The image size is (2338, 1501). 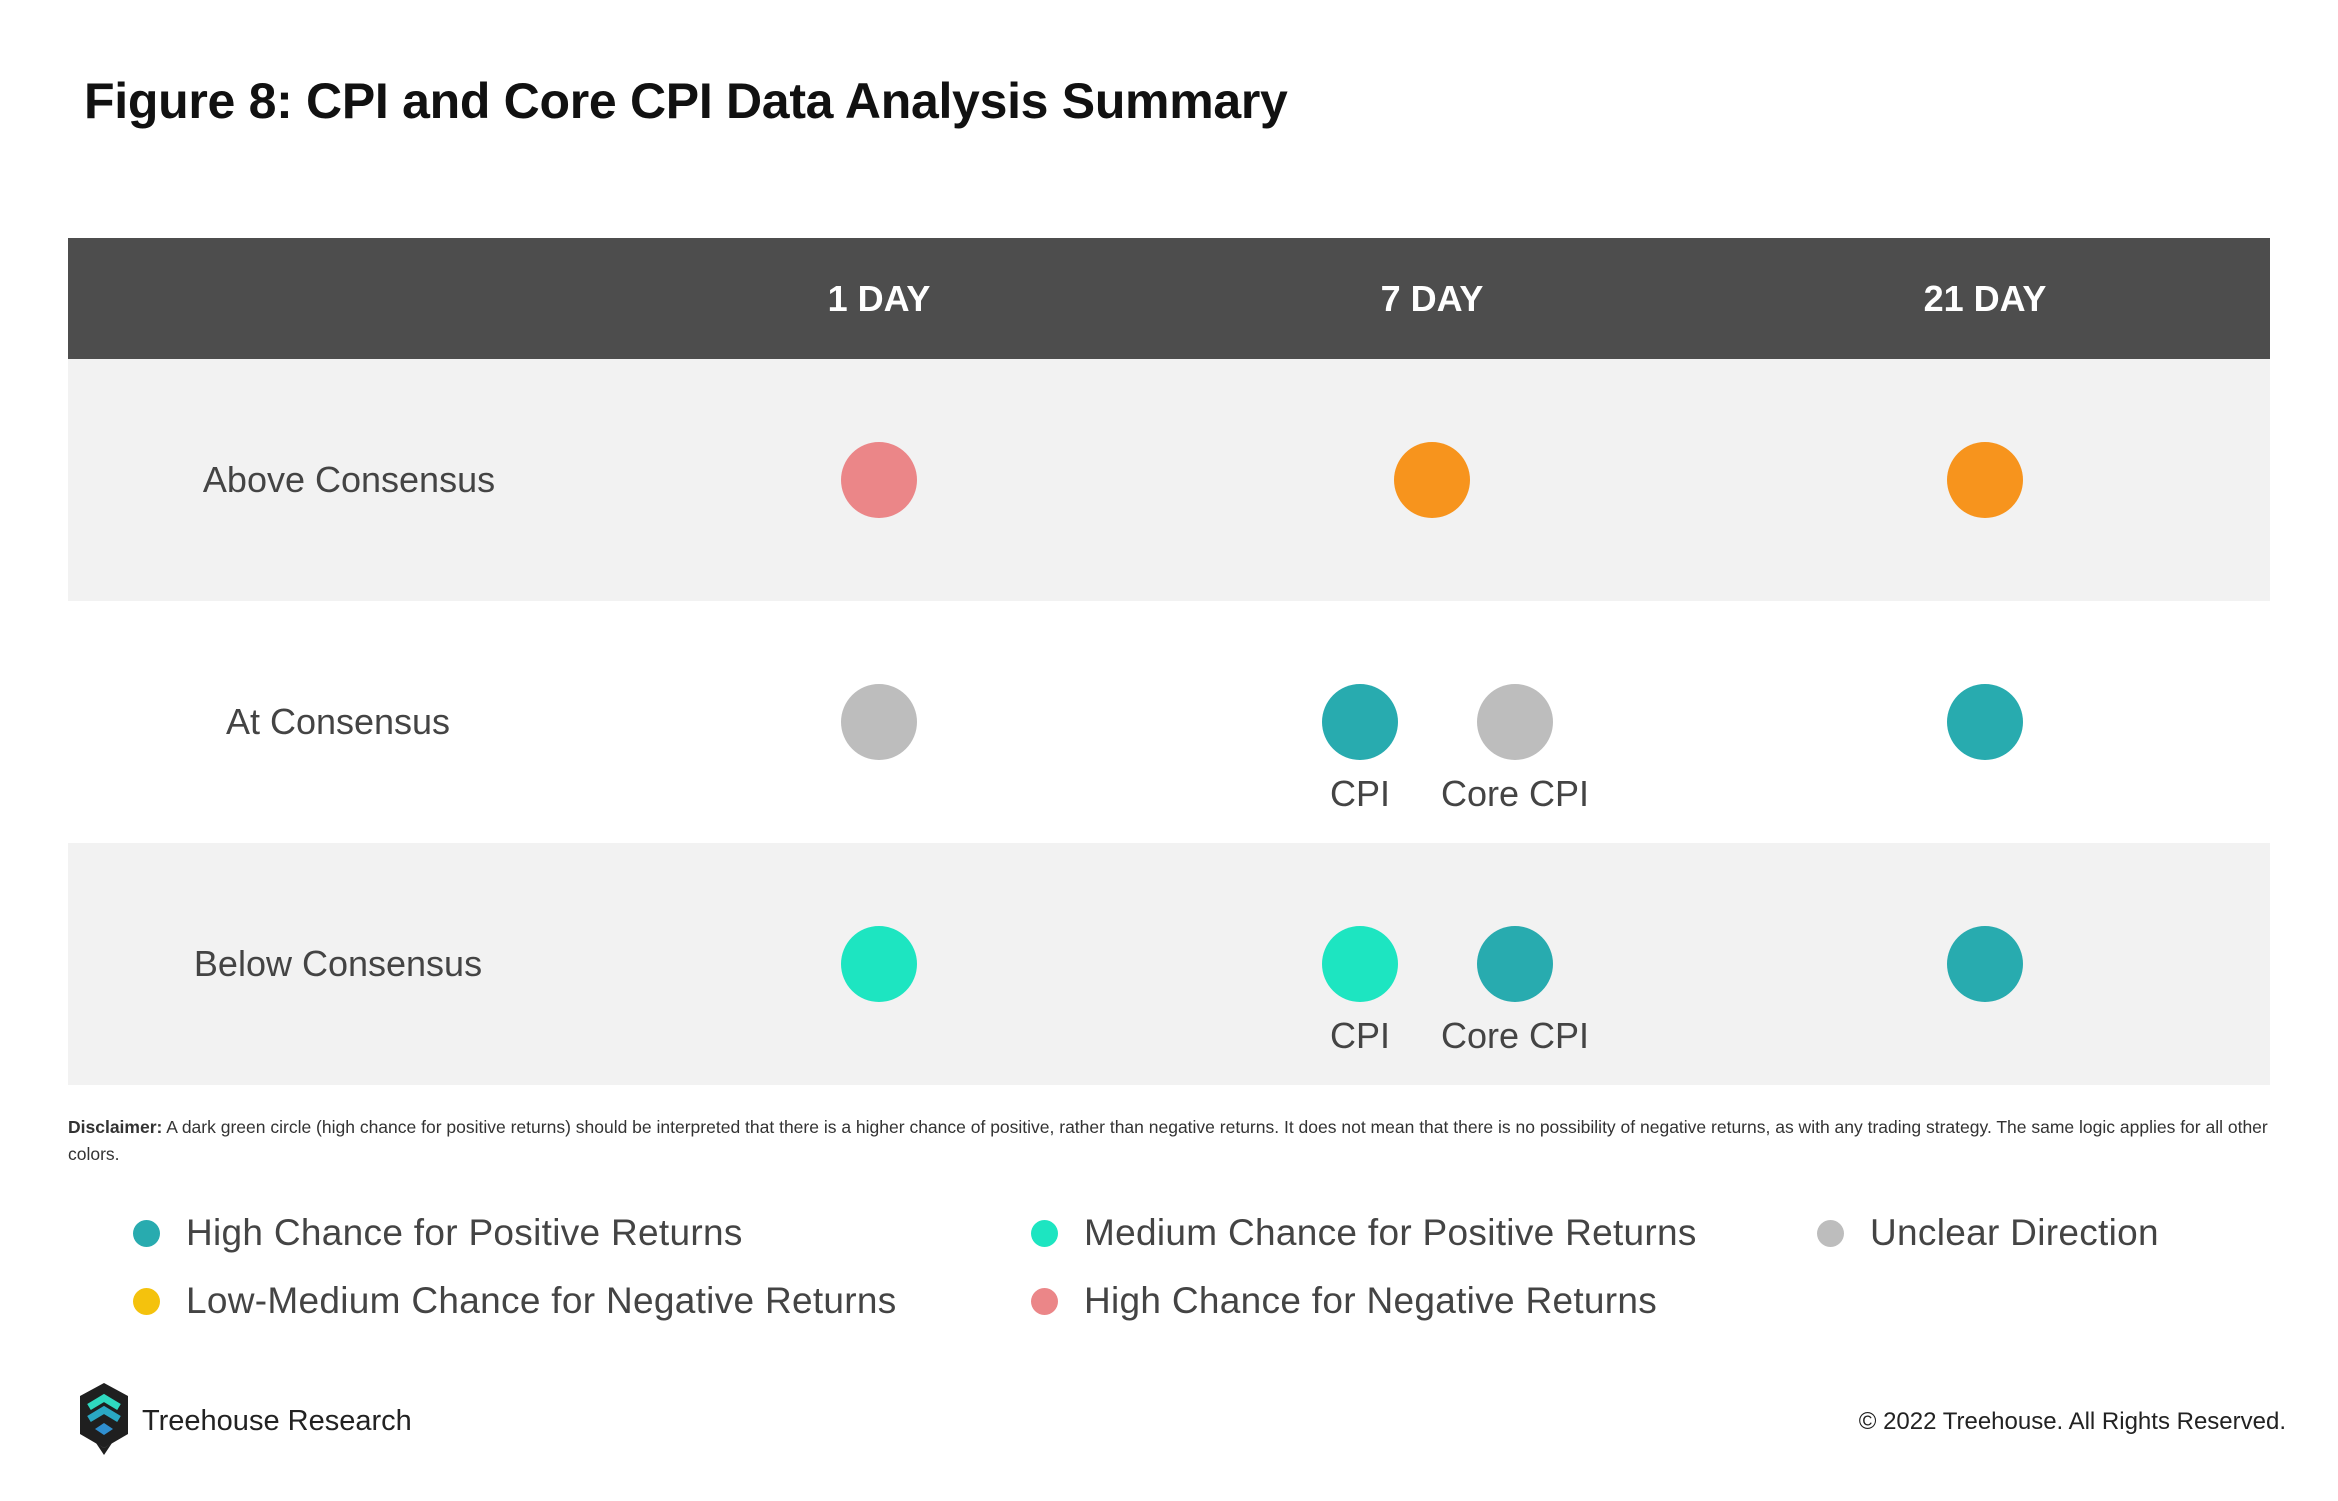 I want to click on treehouse-logo-icon, so click(x=104, y=1421).